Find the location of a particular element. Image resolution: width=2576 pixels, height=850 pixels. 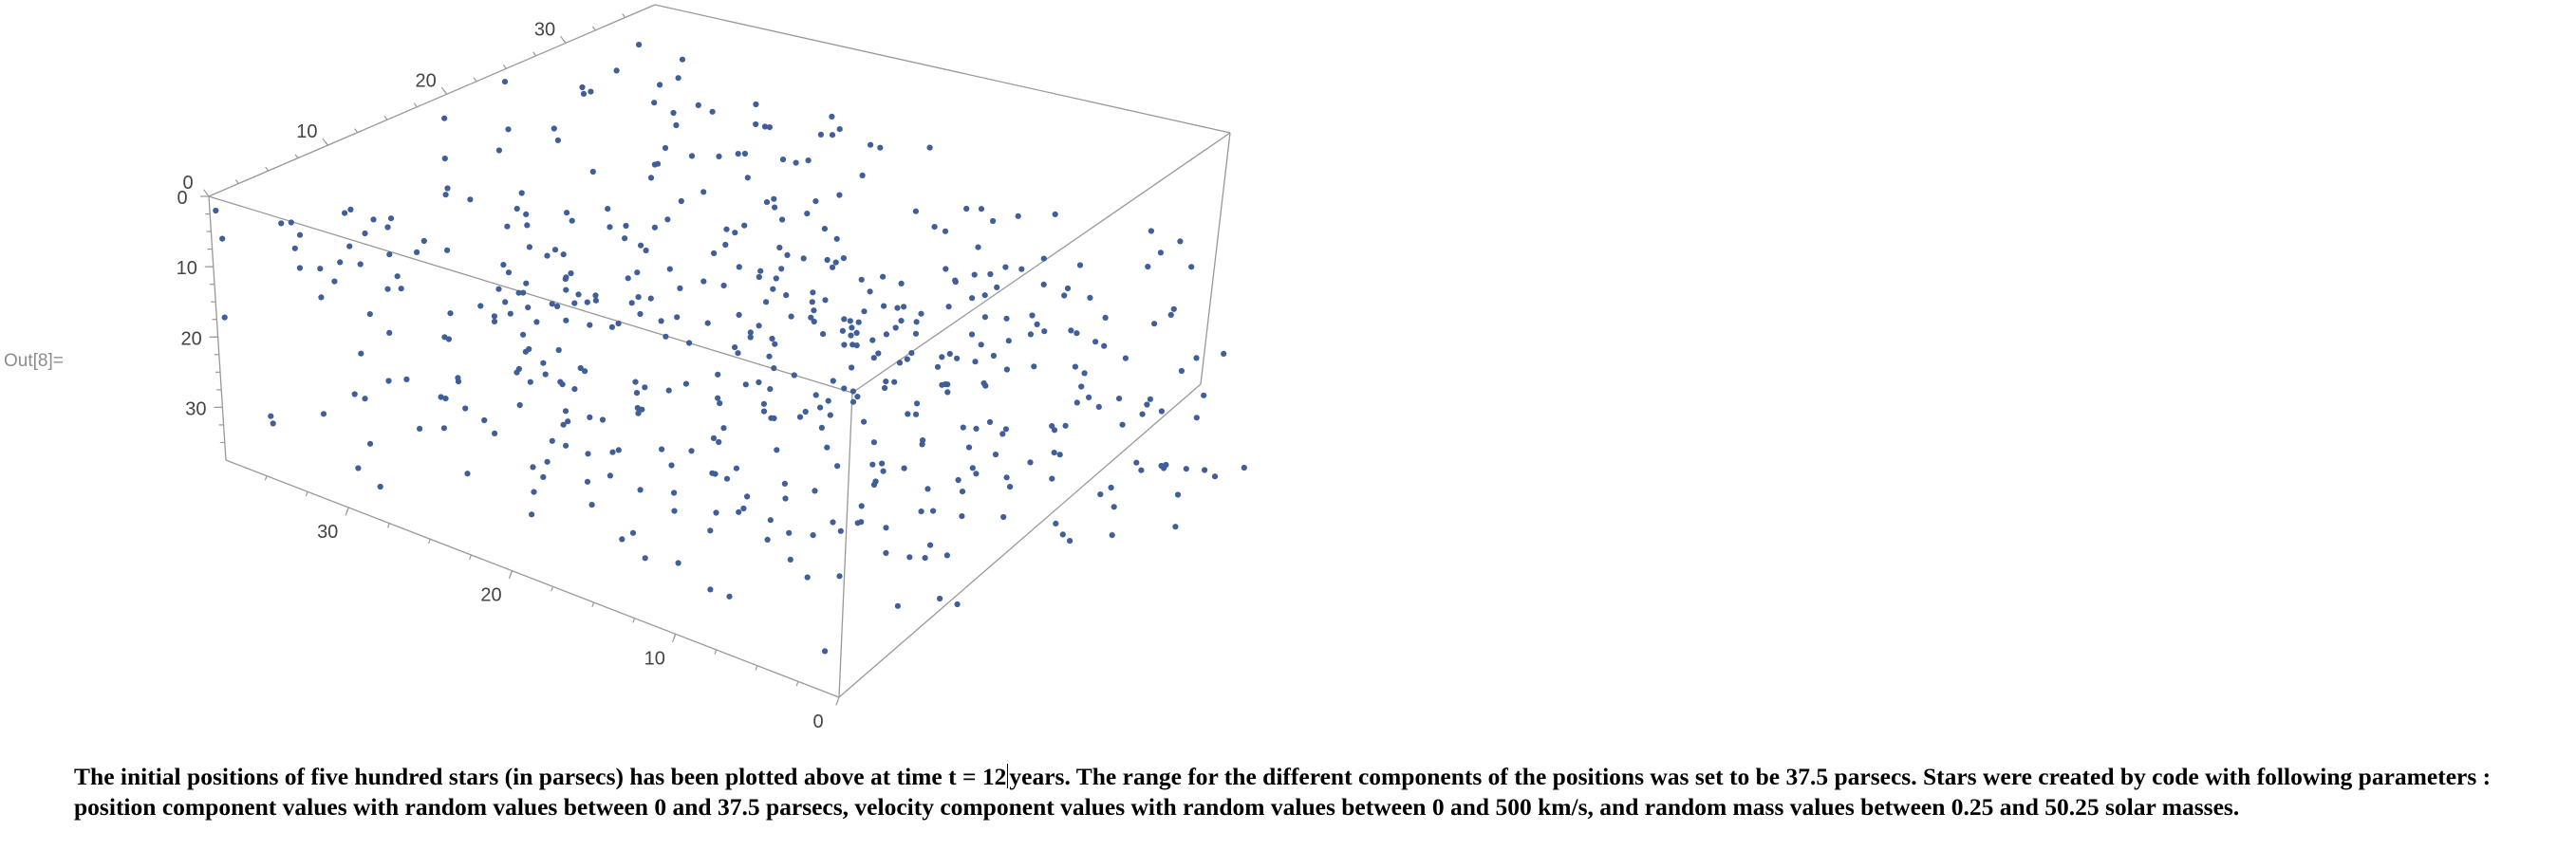

text-cursor is located at coordinates (1008, 776).